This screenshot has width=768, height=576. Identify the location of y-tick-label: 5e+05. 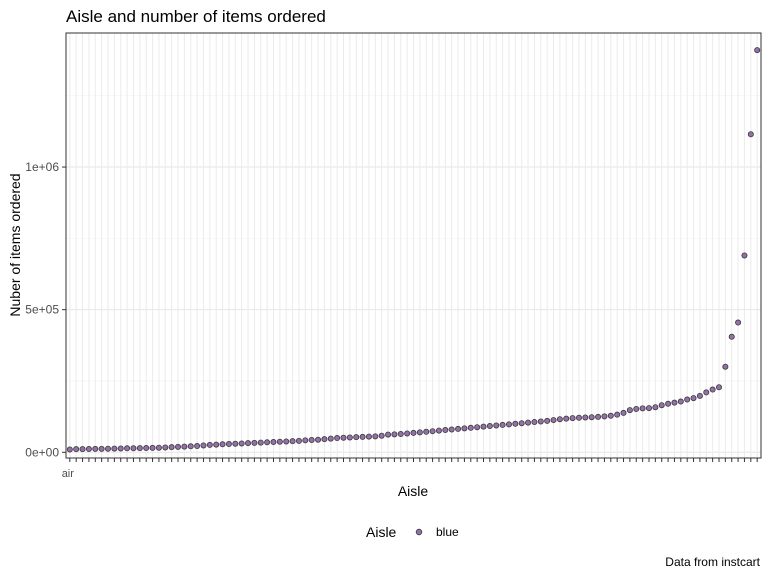
(42, 310).